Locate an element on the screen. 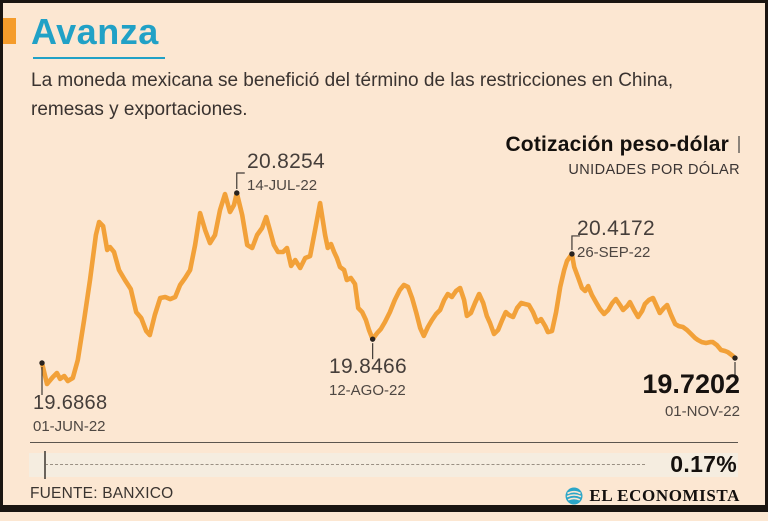 This screenshot has height=521, width=768. marker-leader-jul-peak is located at coordinates (240, 181).